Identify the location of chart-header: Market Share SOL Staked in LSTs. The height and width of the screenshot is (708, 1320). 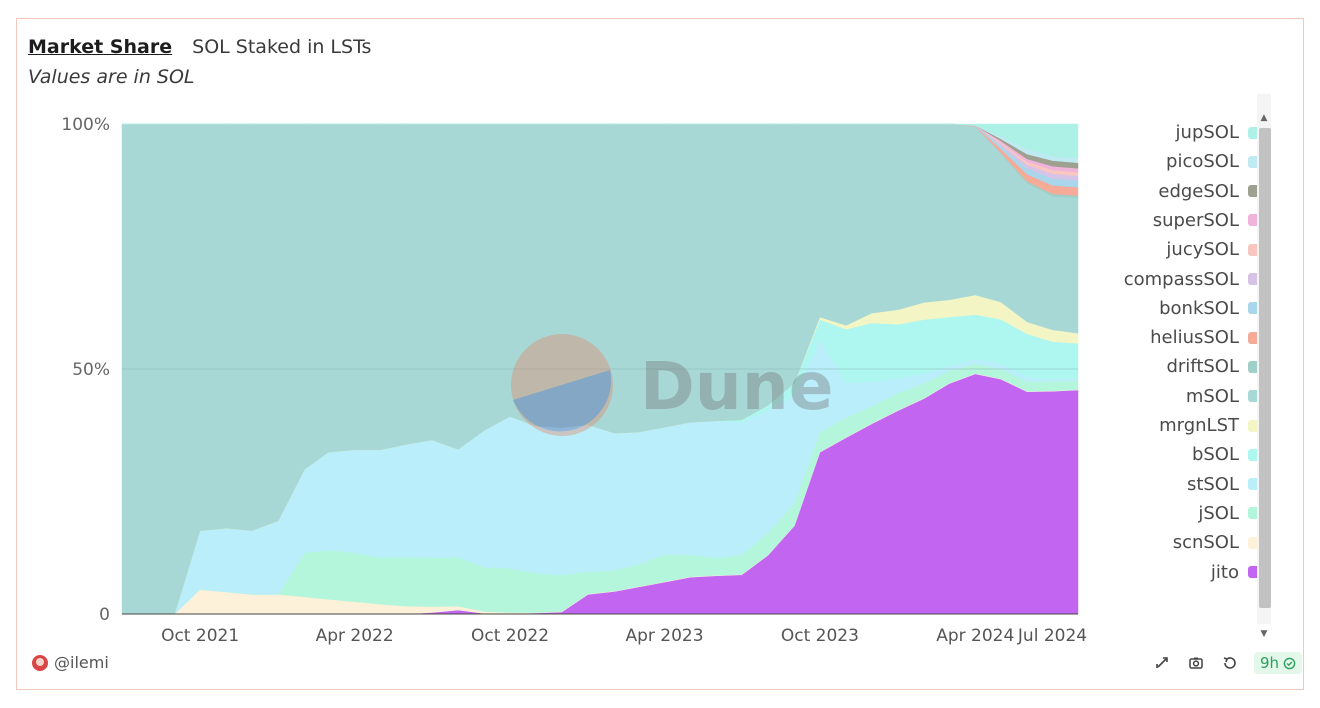
(199, 47).